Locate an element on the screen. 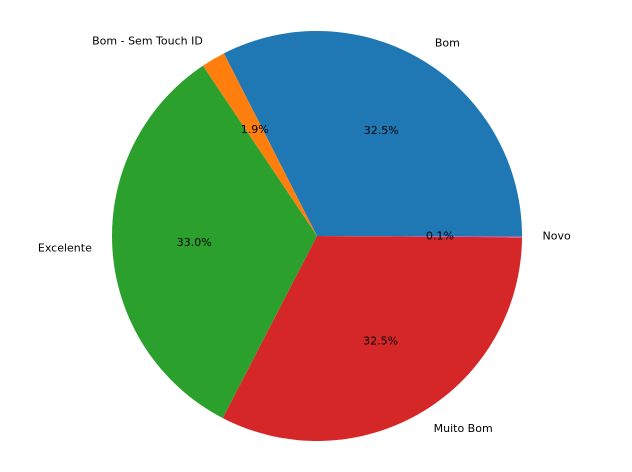  pie-slice-novo is located at coordinates (420, 237).